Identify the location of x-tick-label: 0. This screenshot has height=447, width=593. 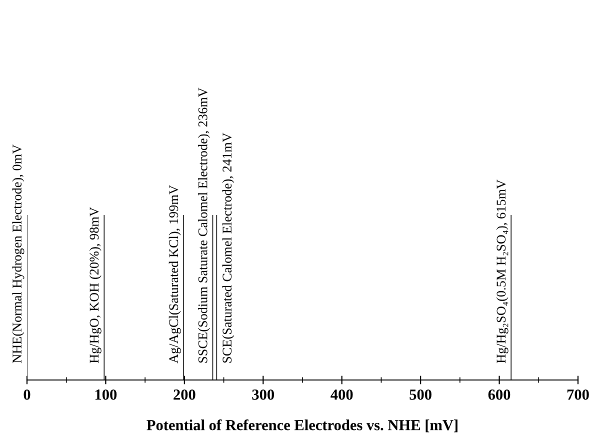
(27, 394).